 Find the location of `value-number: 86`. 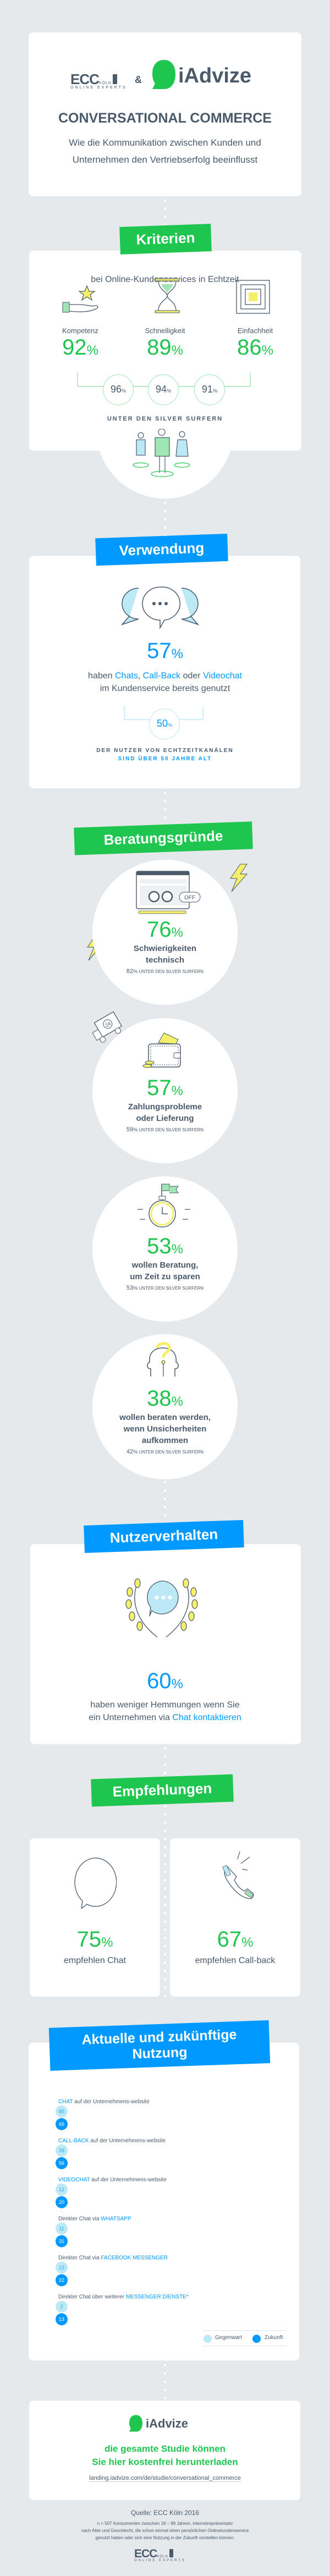

value-number: 86 is located at coordinates (250, 347).